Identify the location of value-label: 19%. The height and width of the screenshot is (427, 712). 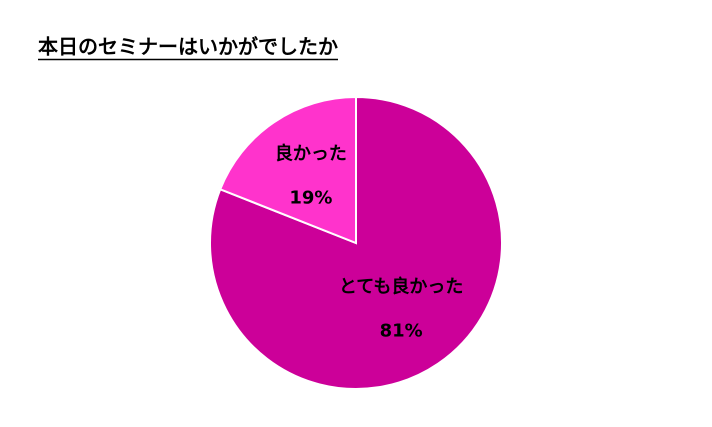
(310, 198).